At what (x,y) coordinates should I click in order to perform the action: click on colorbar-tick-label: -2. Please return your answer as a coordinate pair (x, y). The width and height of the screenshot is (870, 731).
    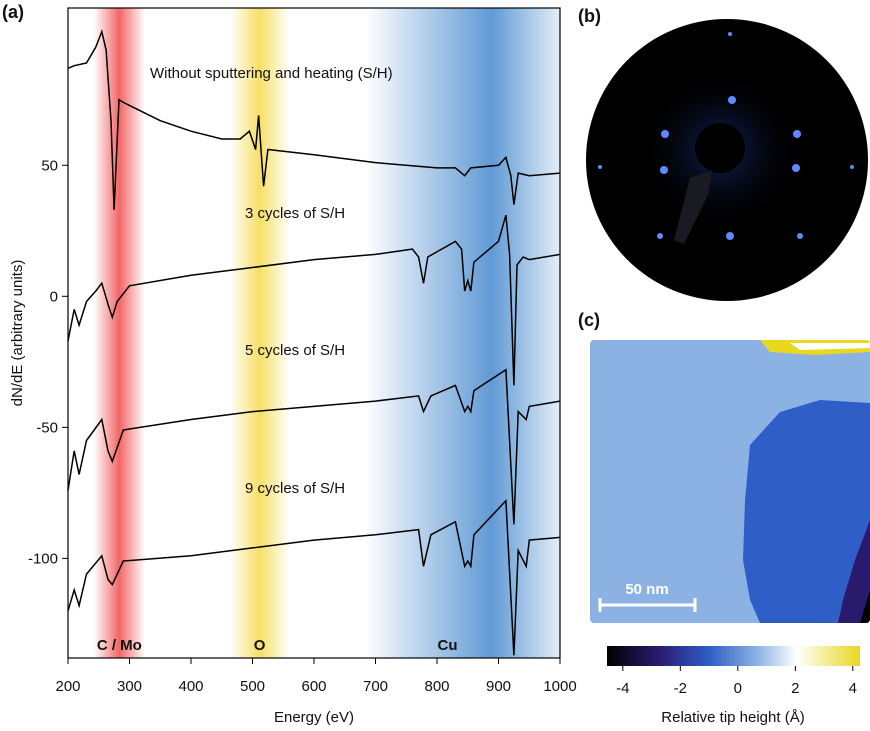
    Looking at the image, I should click on (680, 688).